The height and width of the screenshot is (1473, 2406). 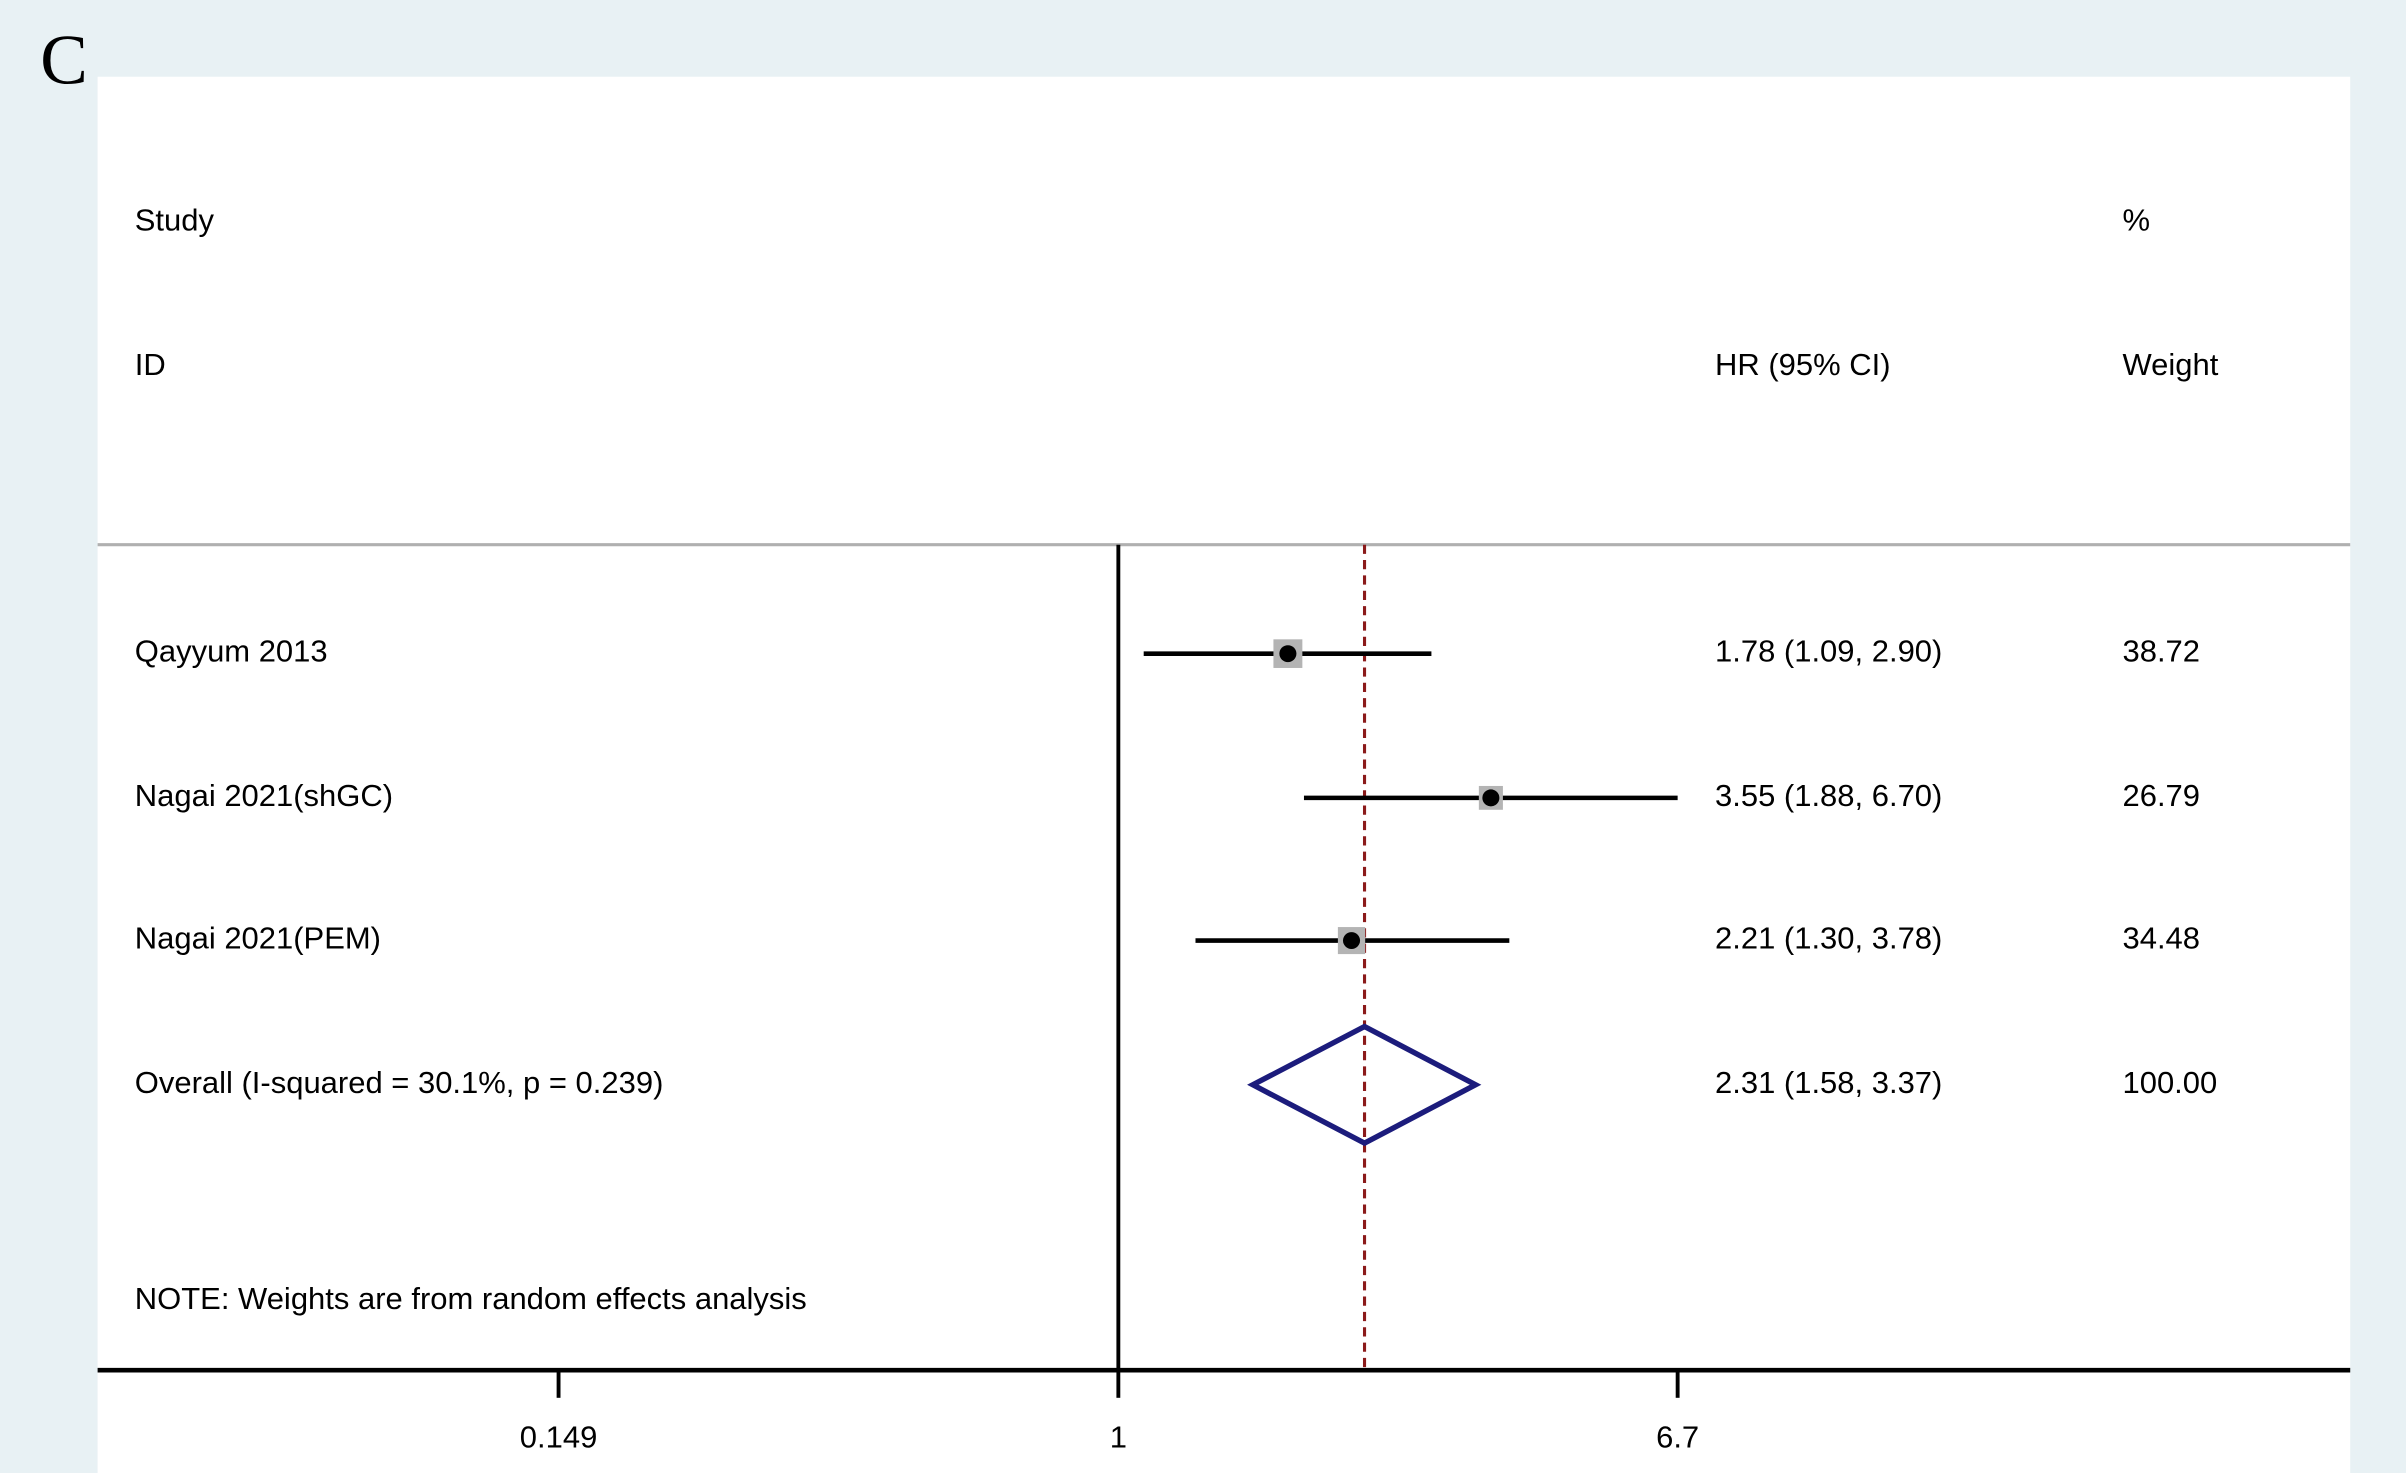 I want to click on header-weight: Weight, so click(x=2170, y=364).